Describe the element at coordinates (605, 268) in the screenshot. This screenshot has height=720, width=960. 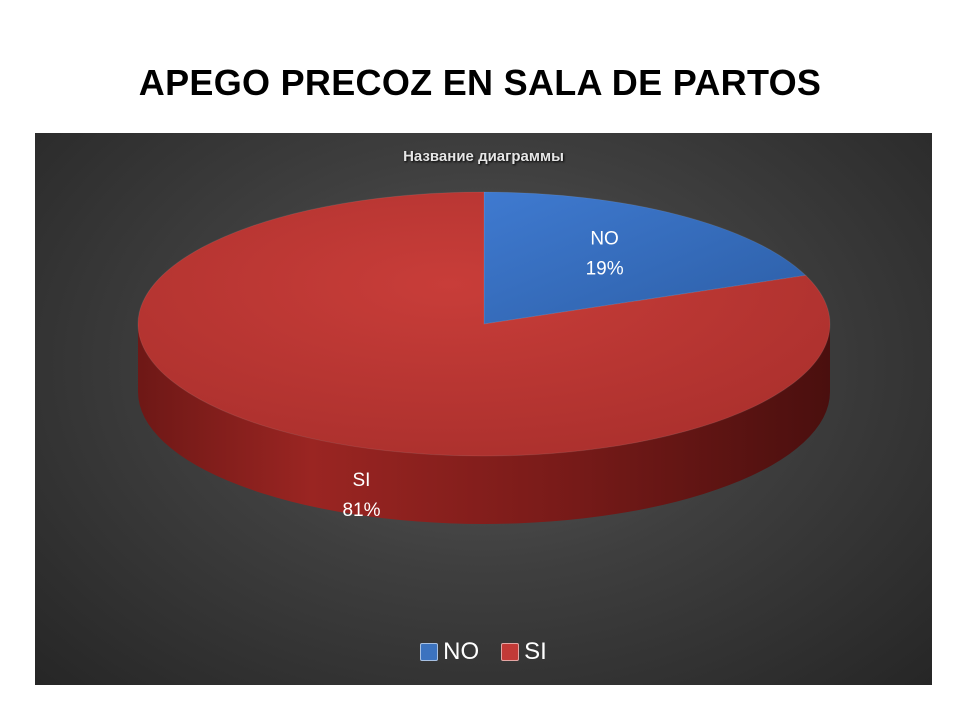
I see `data-label-no-percent: 19%` at that location.